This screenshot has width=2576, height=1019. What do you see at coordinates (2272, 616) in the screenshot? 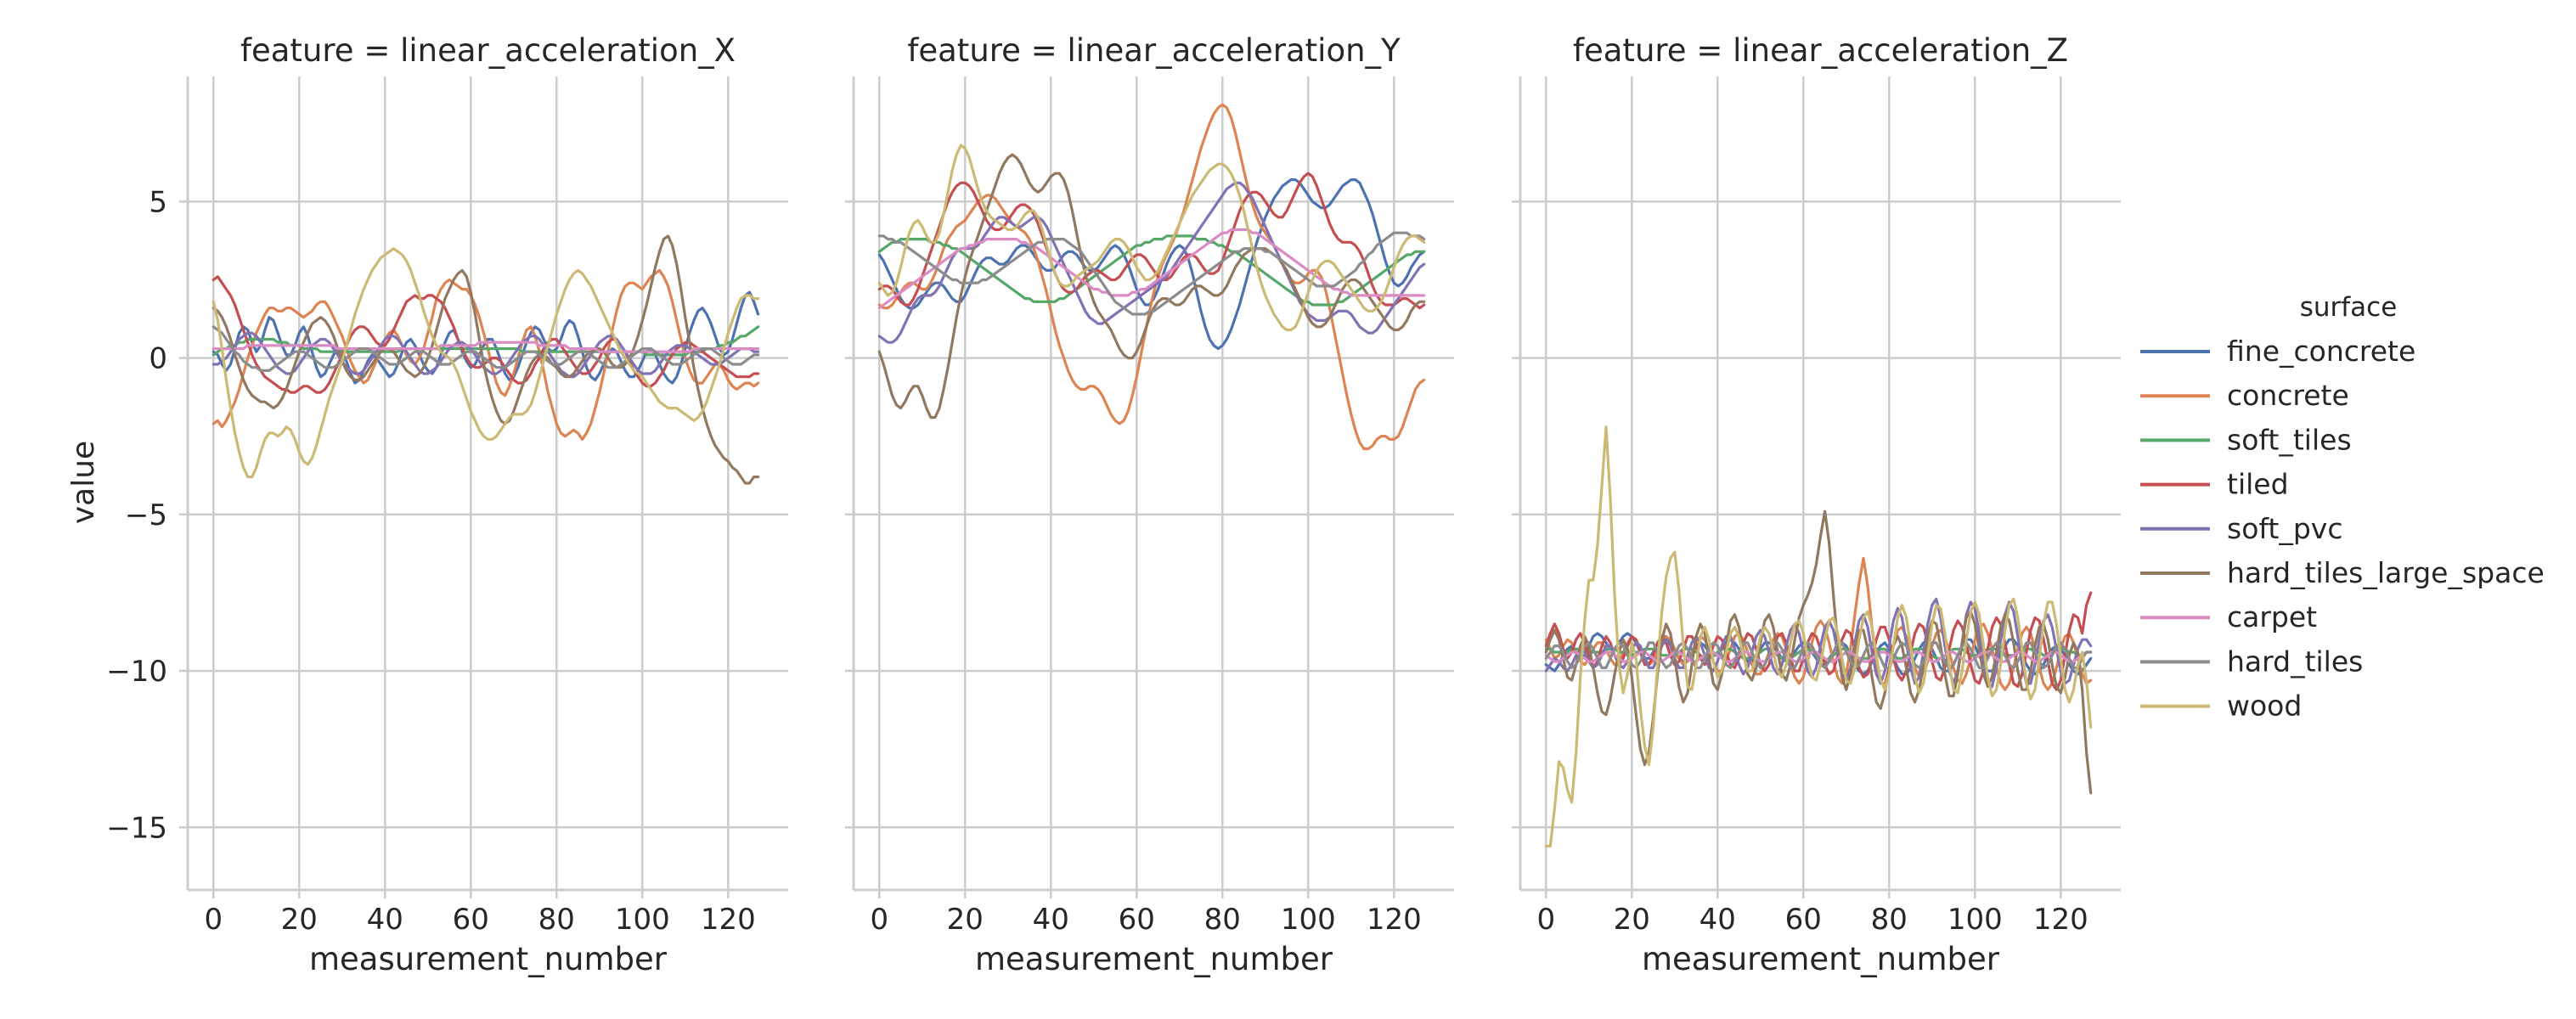
I see `legend-entry-carpet: carpet` at bounding box center [2272, 616].